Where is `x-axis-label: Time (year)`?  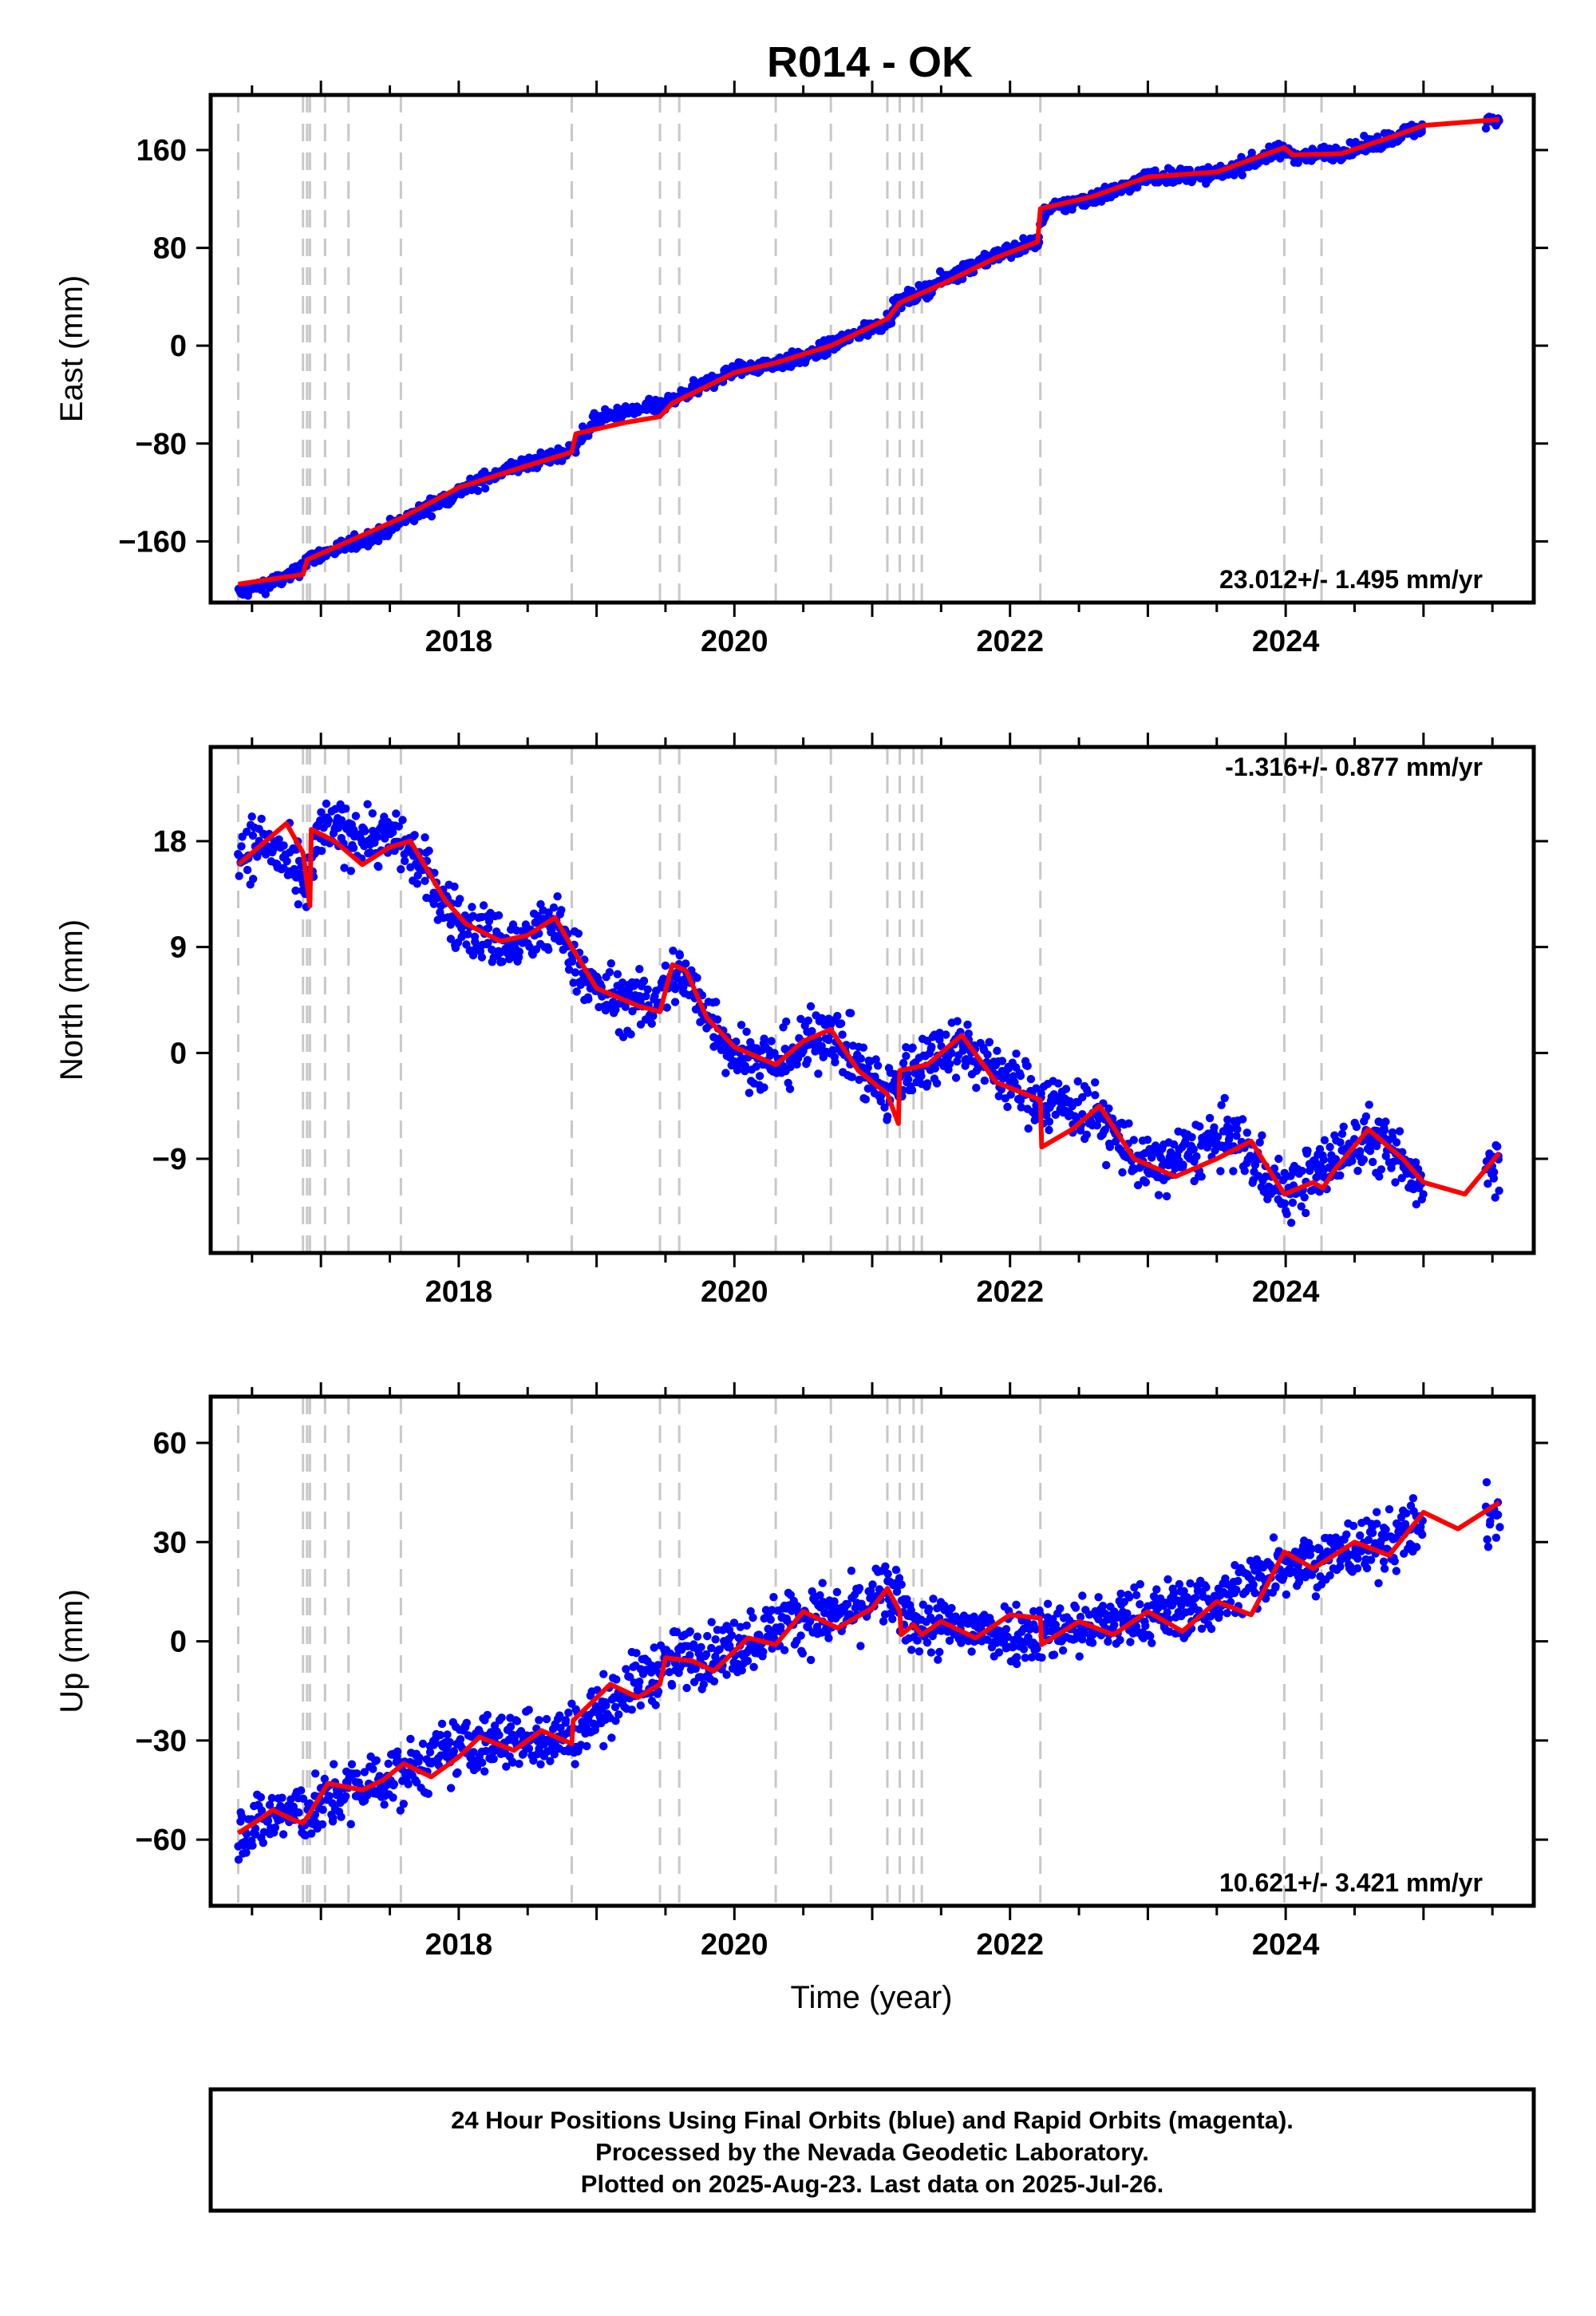
x-axis-label: Time (year) is located at coordinates (872, 1997).